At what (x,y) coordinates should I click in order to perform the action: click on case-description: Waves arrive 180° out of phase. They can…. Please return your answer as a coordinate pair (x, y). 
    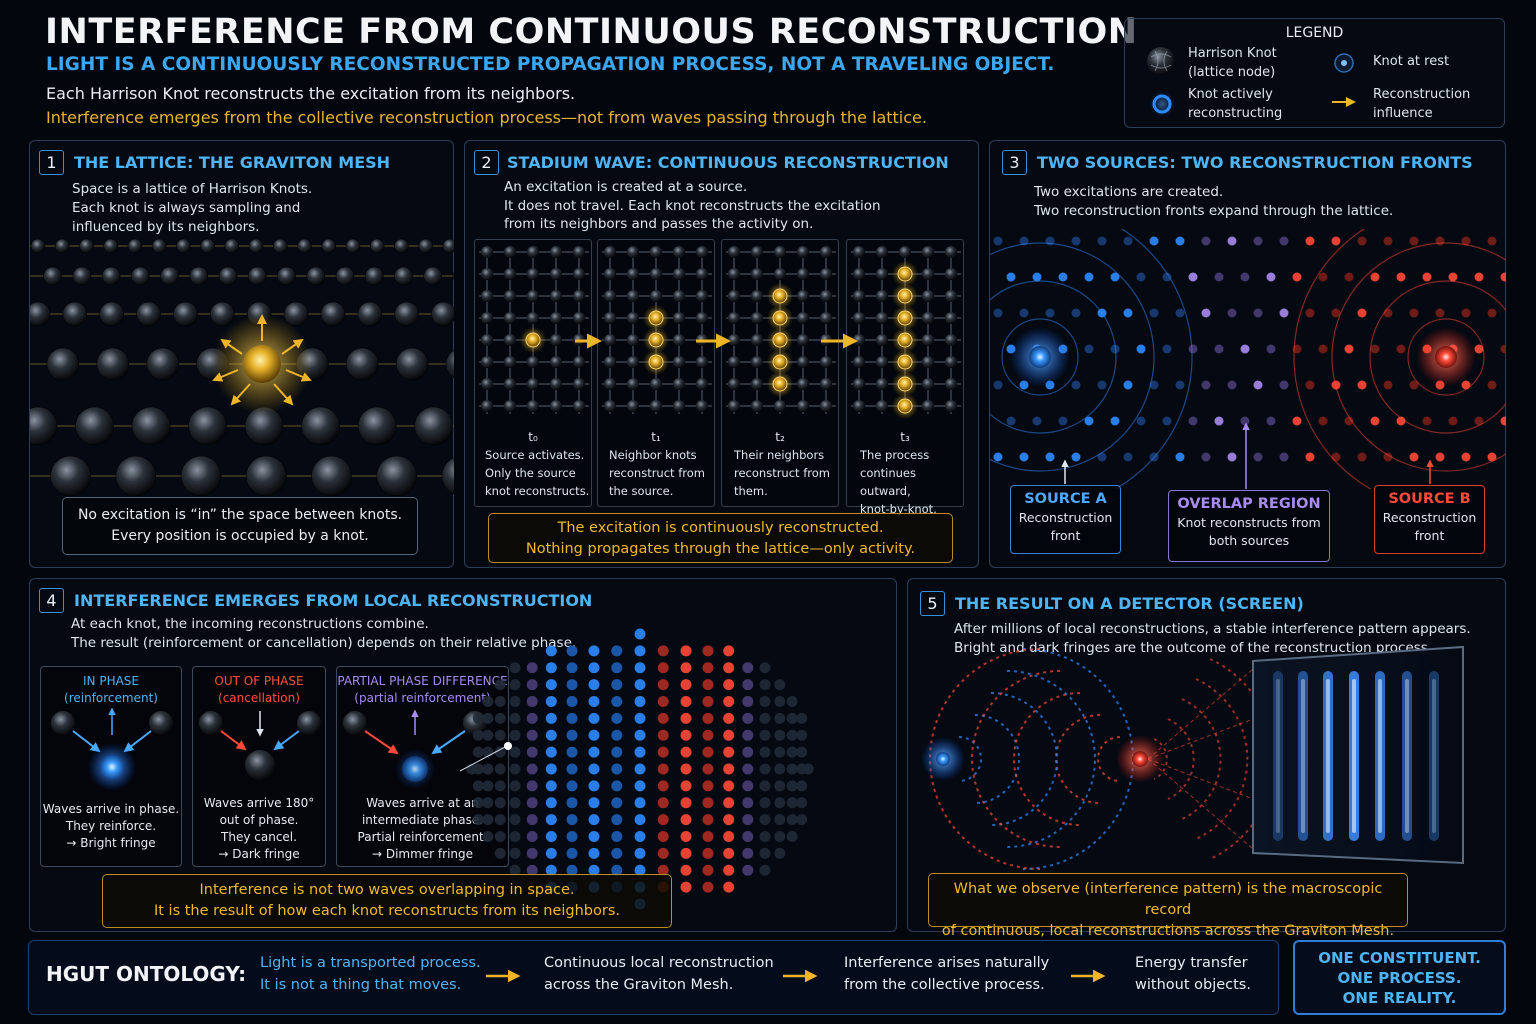
    Looking at the image, I should click on (259, 828).